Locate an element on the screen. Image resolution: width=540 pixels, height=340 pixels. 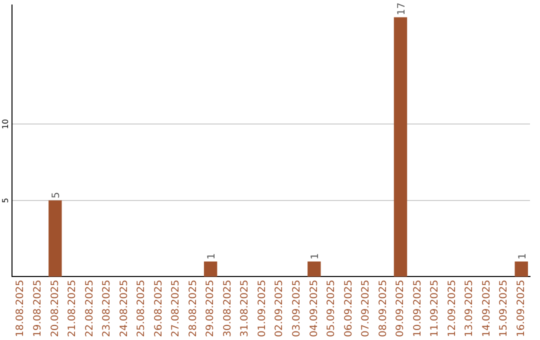
x-tick-label: 13.09.2025 is located at coordinates (470, 309).